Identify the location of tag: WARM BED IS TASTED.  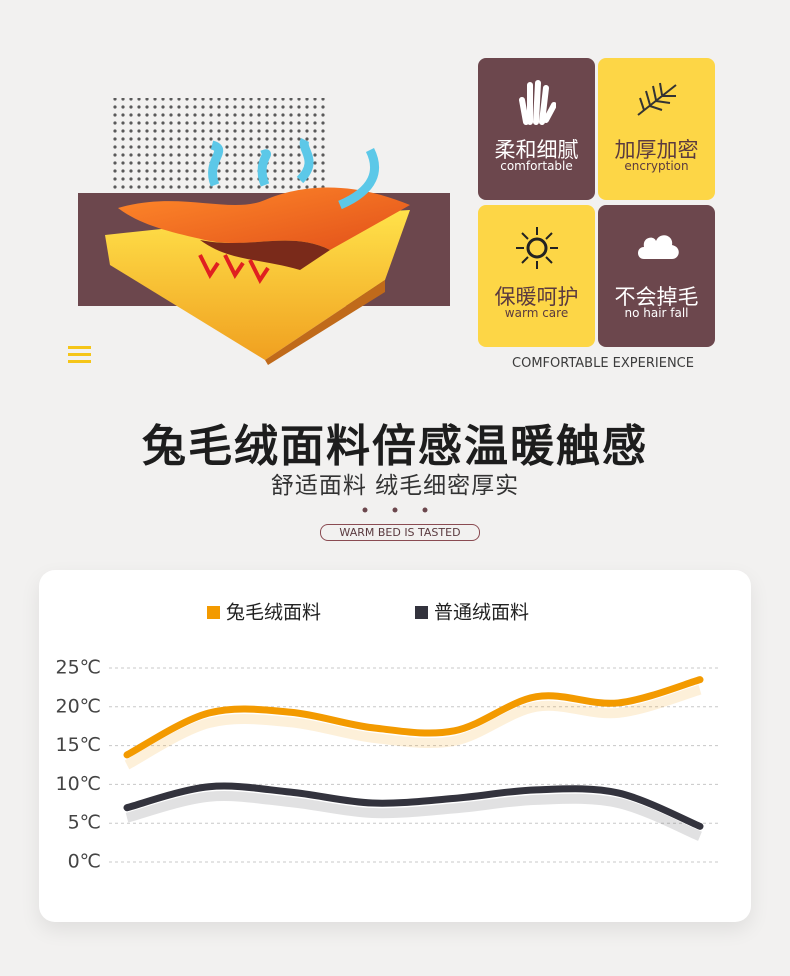
(400, 532).